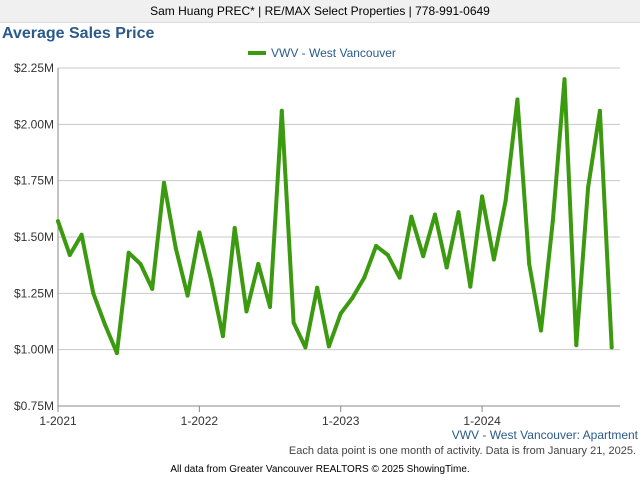  I want to click on chart-subtitle: VWV - West Vancouver: Apartment, so click(545, 435).